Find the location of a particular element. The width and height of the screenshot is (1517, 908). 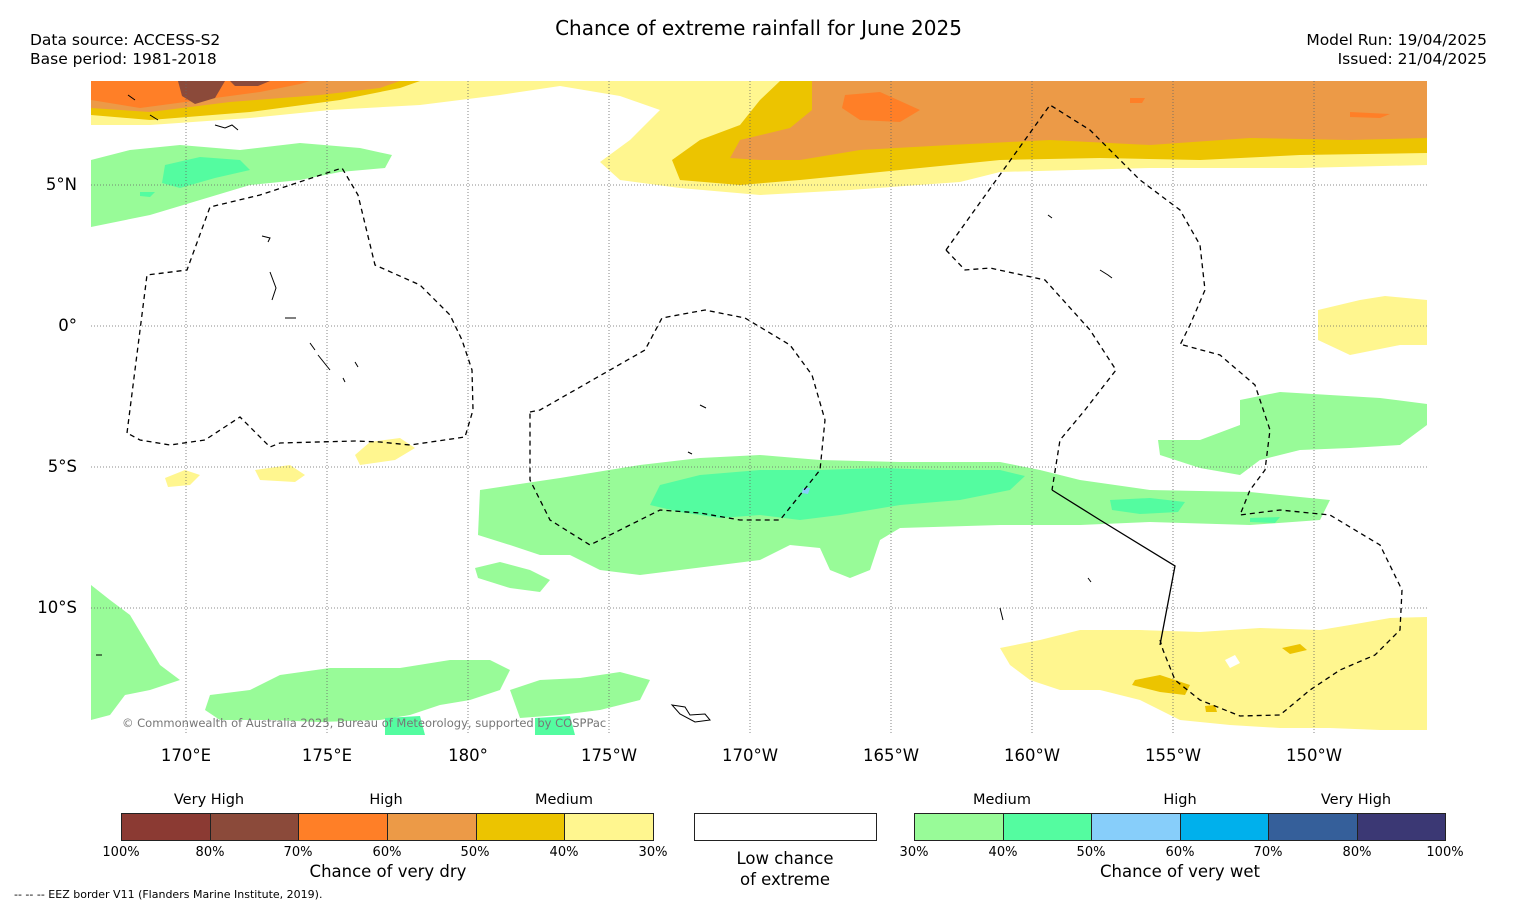

dry-tick-50: 50% is located at coordinates (475, 852).